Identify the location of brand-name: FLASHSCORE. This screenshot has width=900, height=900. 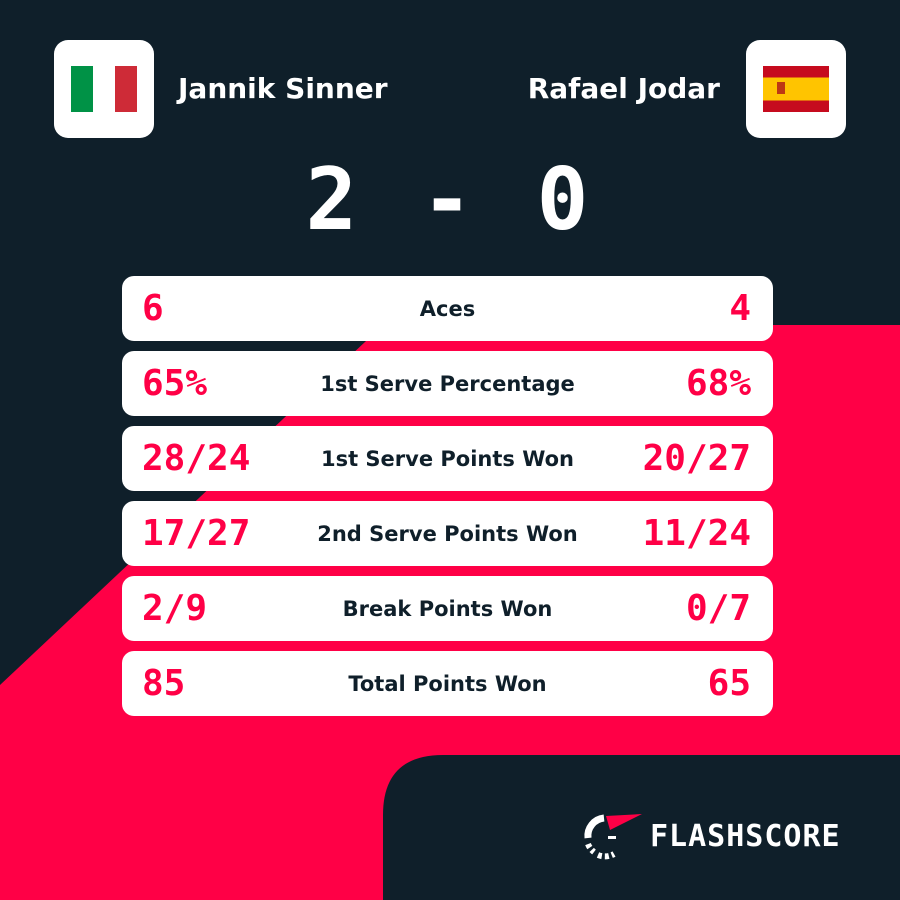
(745, 836).